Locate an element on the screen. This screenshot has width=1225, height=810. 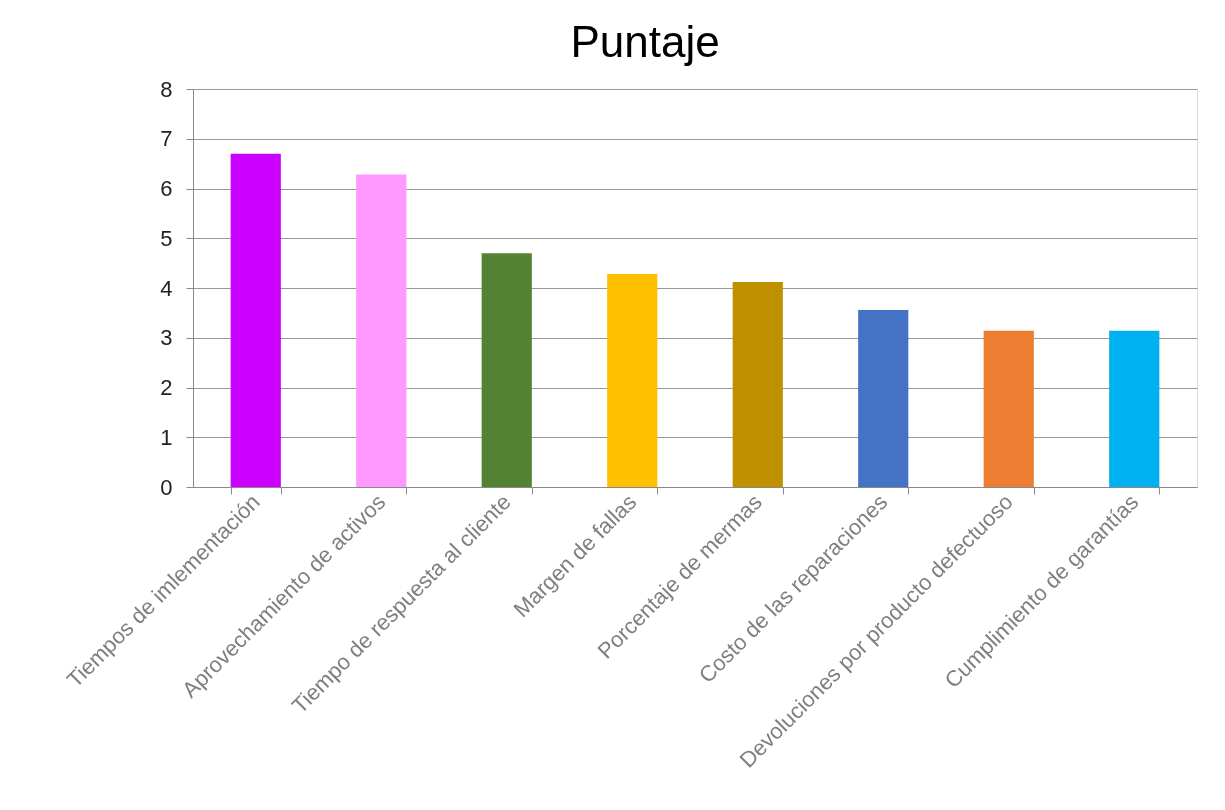
chart-title: Puntaje is located at coordinates (645, 41).